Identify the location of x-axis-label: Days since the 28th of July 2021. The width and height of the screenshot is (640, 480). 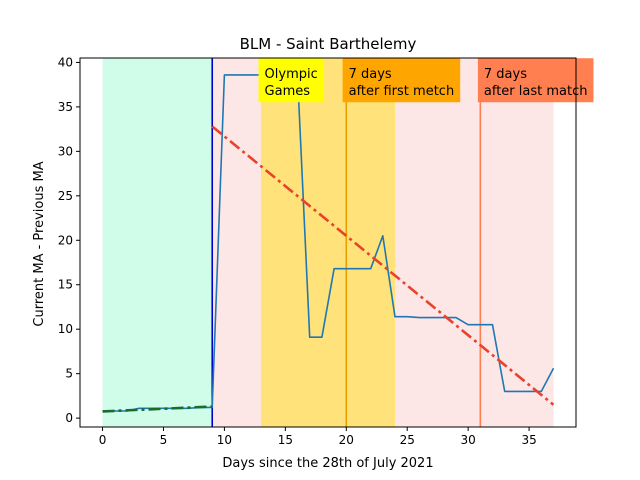
(327, 463).